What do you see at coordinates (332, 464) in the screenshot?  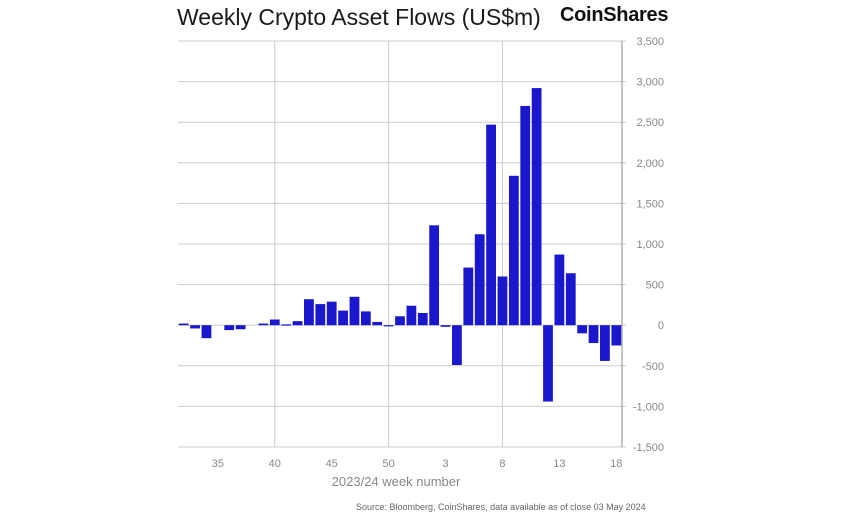 I see `x-tick-label: 45` at bounding box center [332, 464].